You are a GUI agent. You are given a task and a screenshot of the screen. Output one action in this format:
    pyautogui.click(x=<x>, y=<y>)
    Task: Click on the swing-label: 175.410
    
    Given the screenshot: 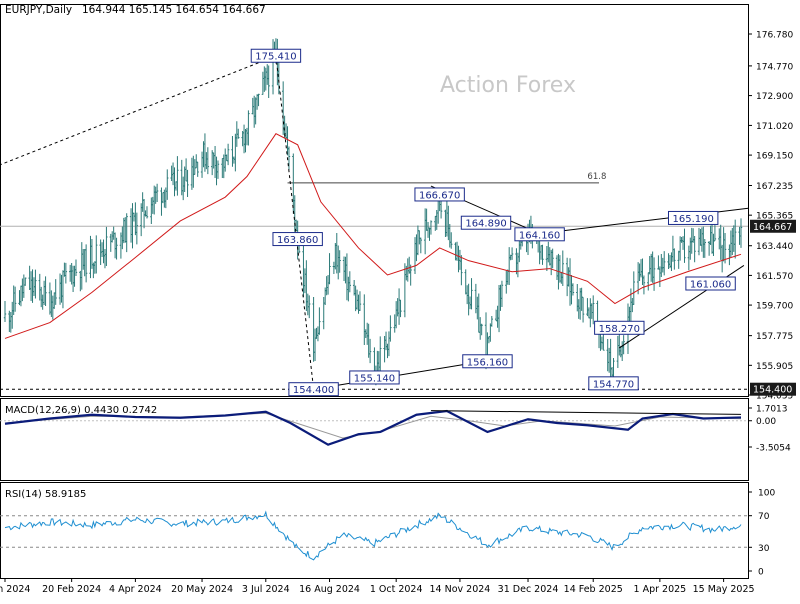 What is the action you would take?
    pyautogui.click(x=276, y=55)
    